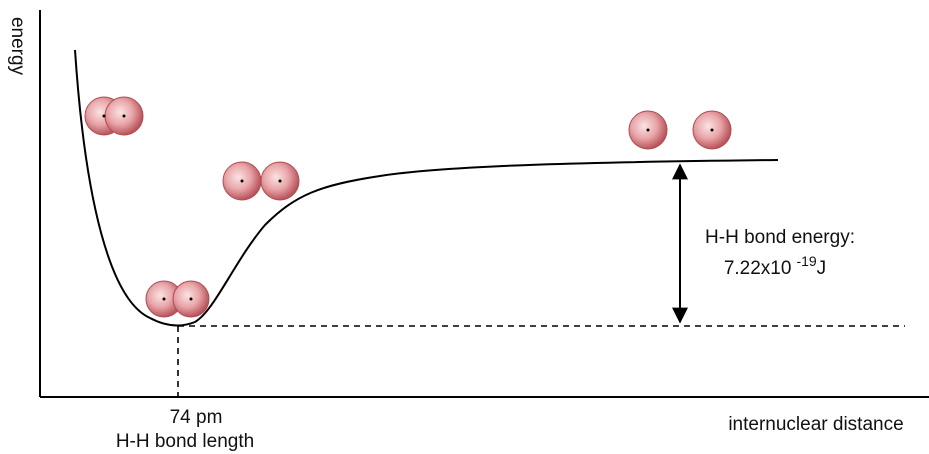  Describe the element at coordinates (758, 268) in the screenshot. I see `bond-energy-mantissa: 7.22x10` at that location.